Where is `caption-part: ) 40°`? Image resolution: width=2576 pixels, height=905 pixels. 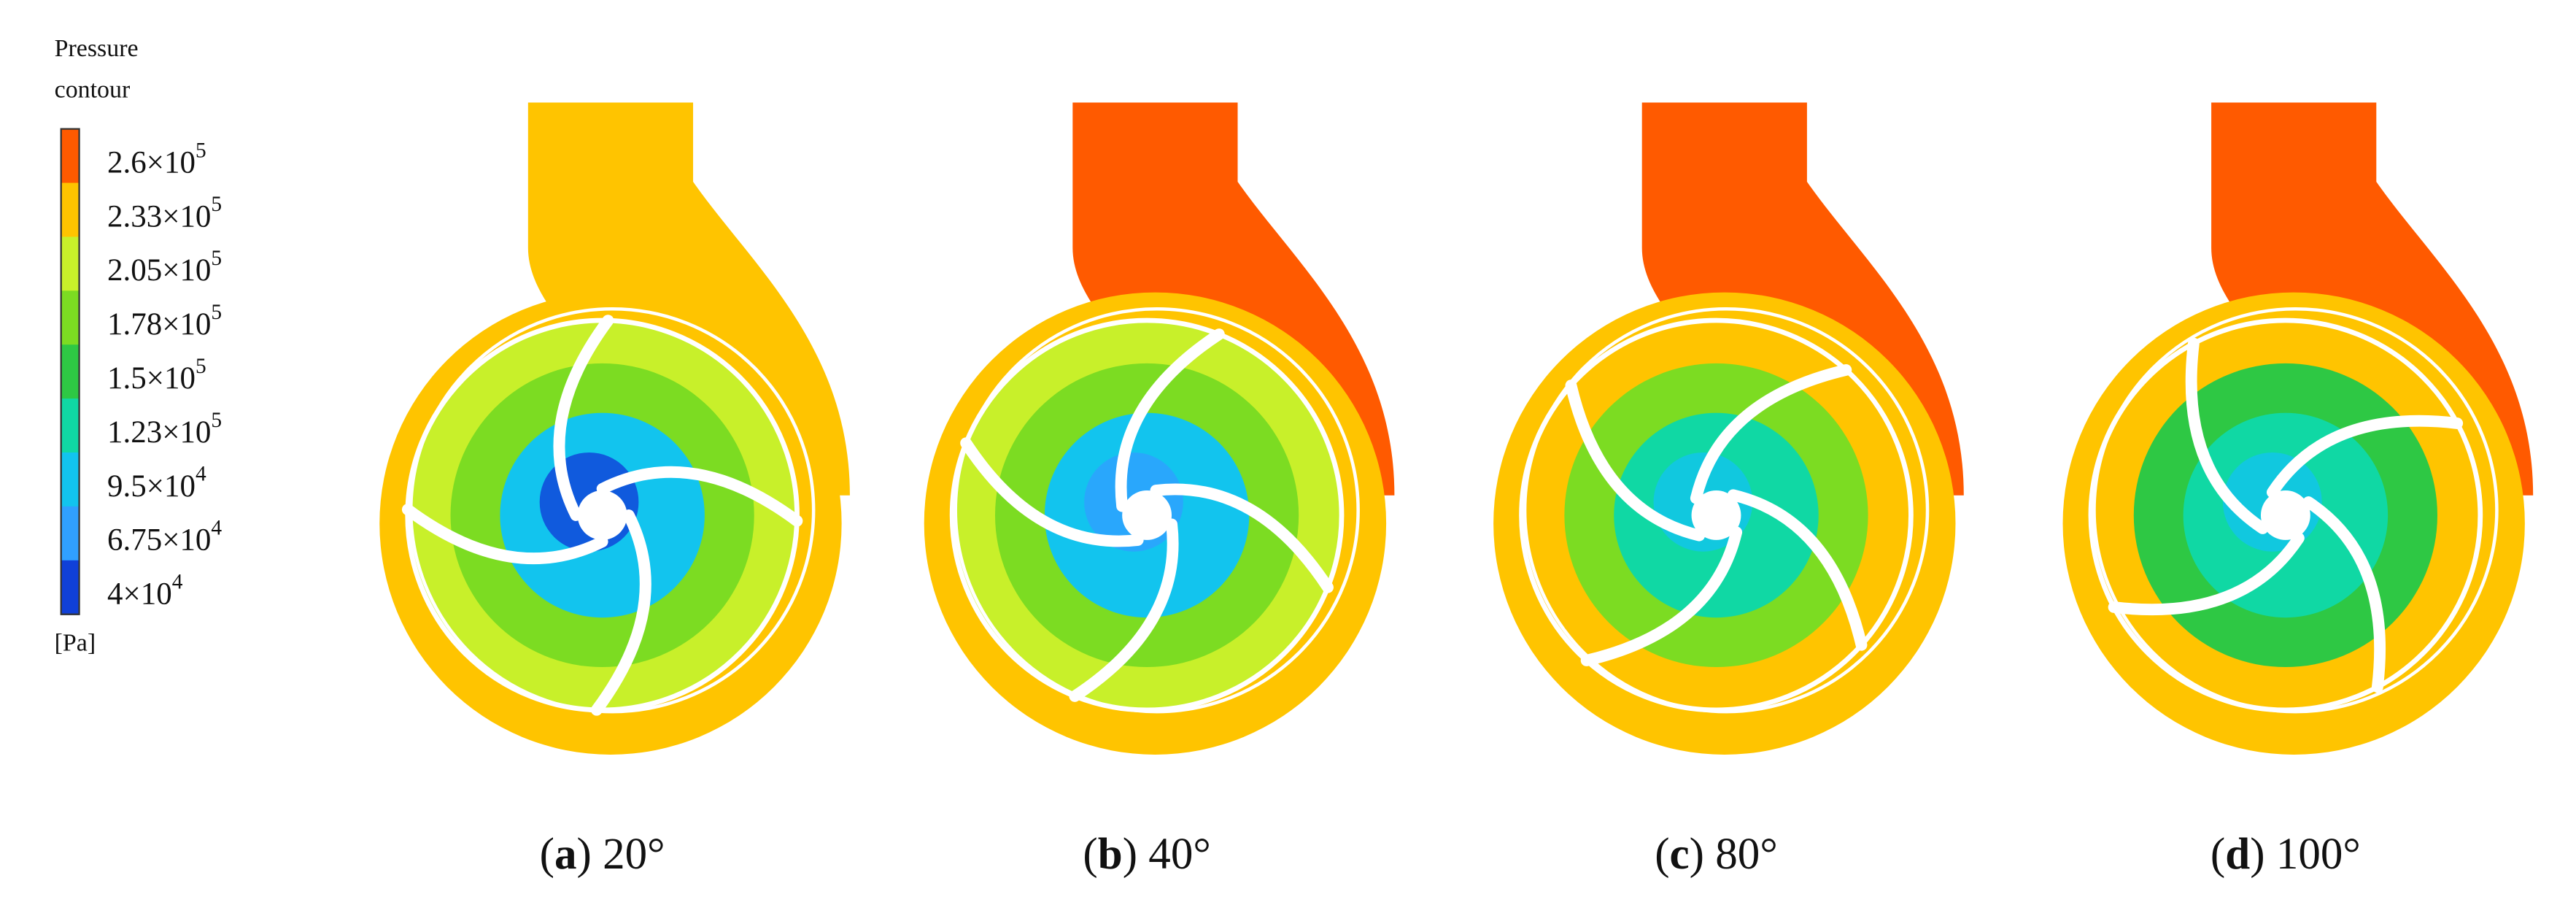
caption-part: ) 40° is located at coordinates (1167, 854).